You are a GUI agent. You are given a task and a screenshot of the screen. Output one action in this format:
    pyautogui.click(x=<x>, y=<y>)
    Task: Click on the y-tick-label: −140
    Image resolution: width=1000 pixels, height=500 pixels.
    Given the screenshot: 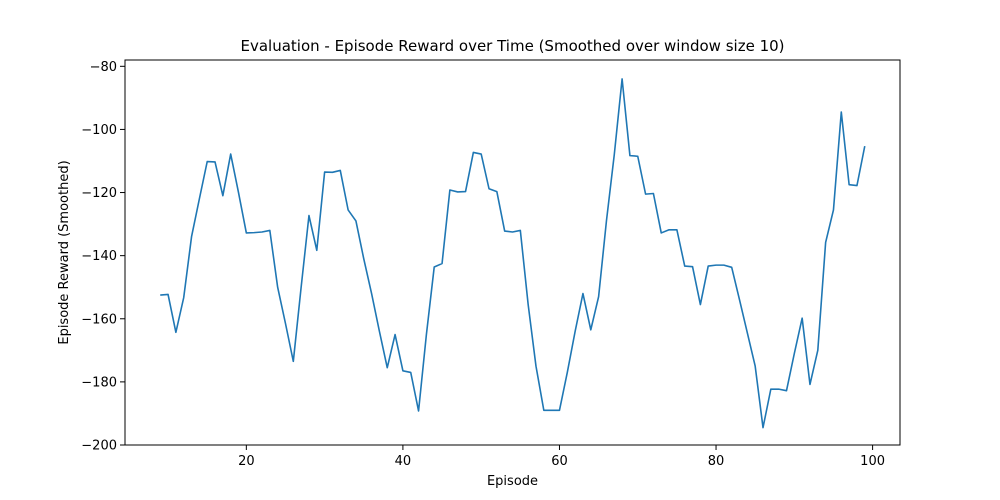 What is the action you would take?
    pyautogui.click(x=99, y=256)
    